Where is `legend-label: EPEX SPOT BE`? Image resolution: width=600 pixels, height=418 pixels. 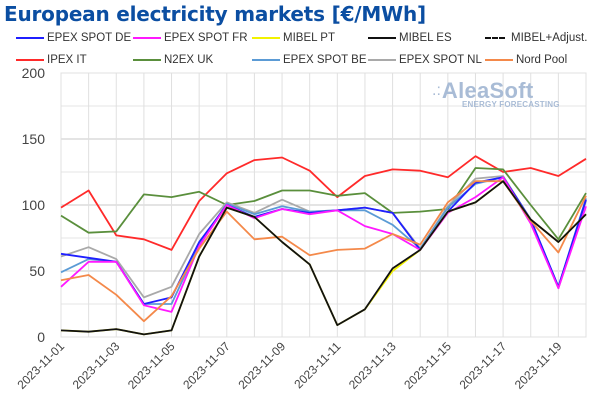
legend-label: EPEX SPOT BE is located at coordinates (325, 60).